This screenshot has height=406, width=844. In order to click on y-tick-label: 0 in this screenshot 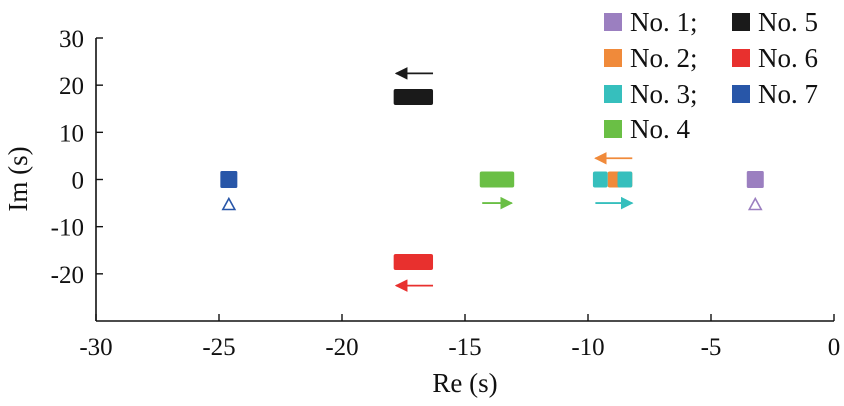, I will do `click(78, 181)`.